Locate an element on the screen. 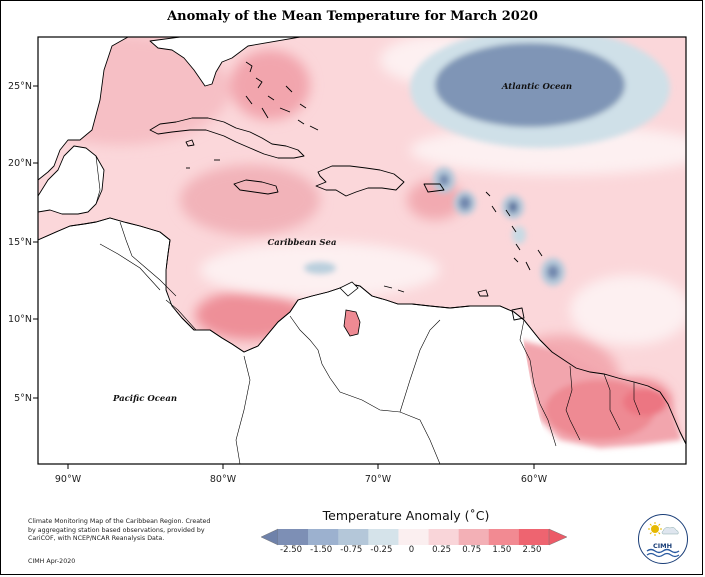  cimh-logo-icon is located at coordinates (663, 540).